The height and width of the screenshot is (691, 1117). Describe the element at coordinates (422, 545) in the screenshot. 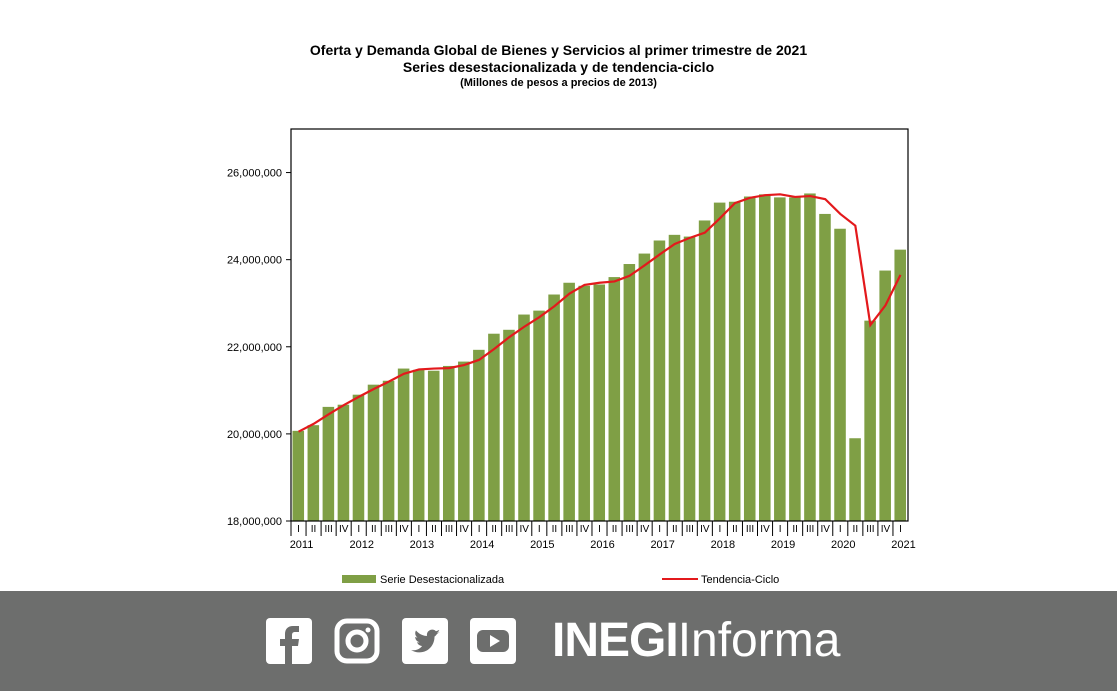

I see `year-label: 2013` at that location.